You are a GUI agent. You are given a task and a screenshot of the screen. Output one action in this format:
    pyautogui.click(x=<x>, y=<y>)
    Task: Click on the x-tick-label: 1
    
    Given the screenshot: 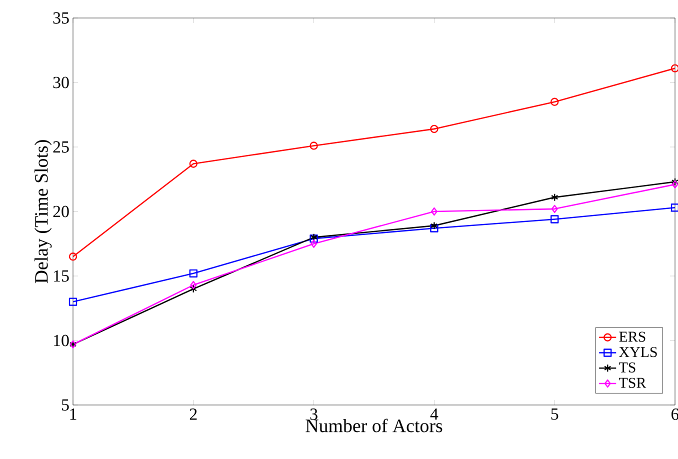 What is the action you would take?
    pyautogui.click(x=73, y=414)
    